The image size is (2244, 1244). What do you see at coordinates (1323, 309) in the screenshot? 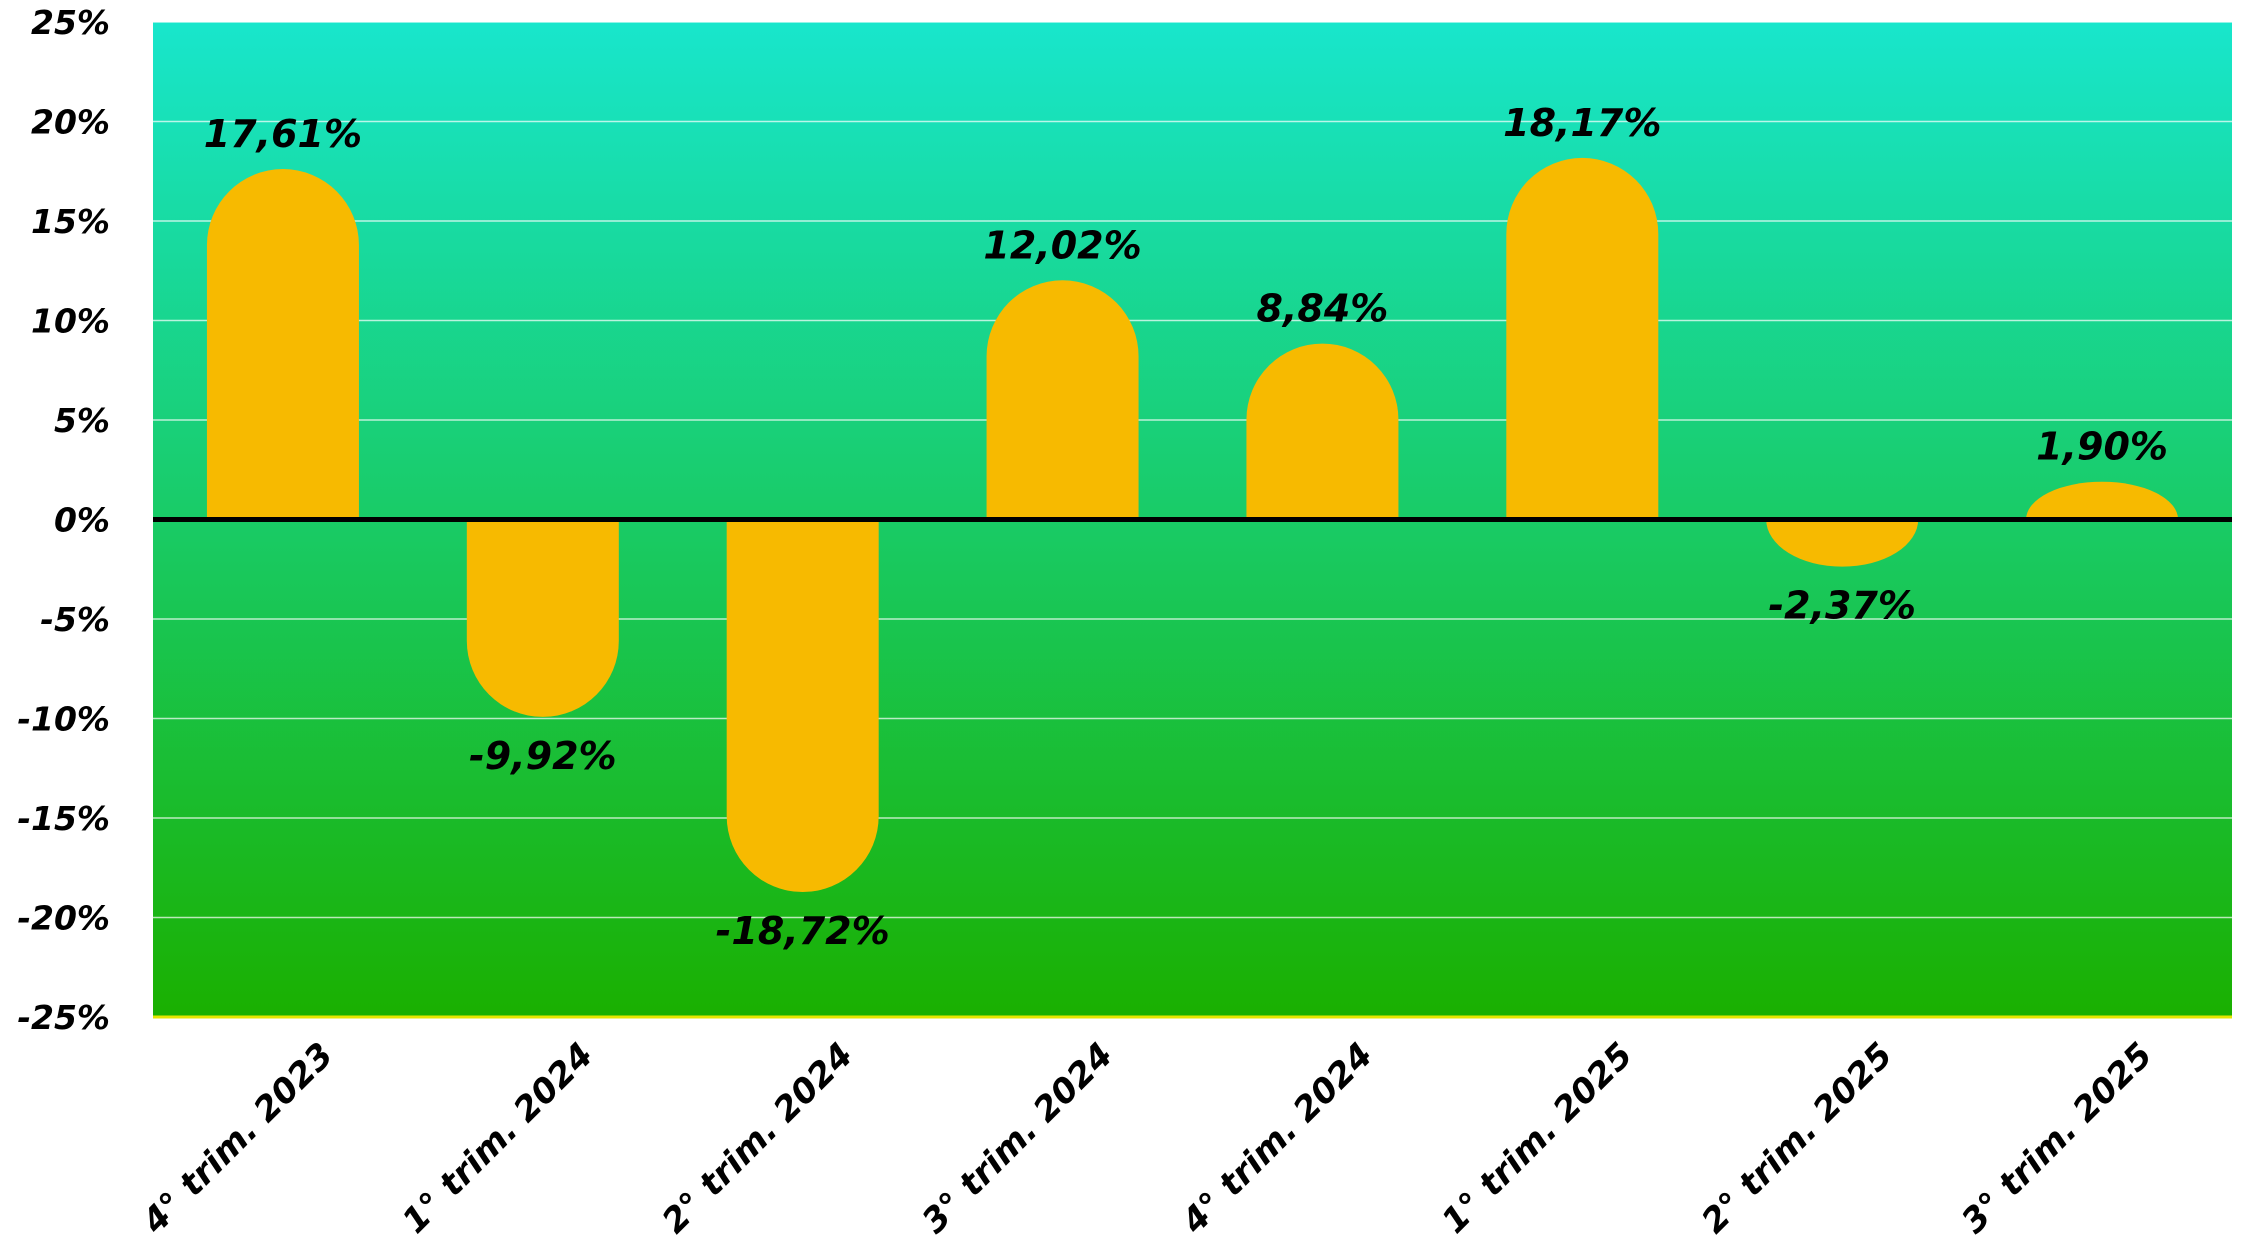
I see `data-label: 8,84%` at bounding box center [1323, 309].